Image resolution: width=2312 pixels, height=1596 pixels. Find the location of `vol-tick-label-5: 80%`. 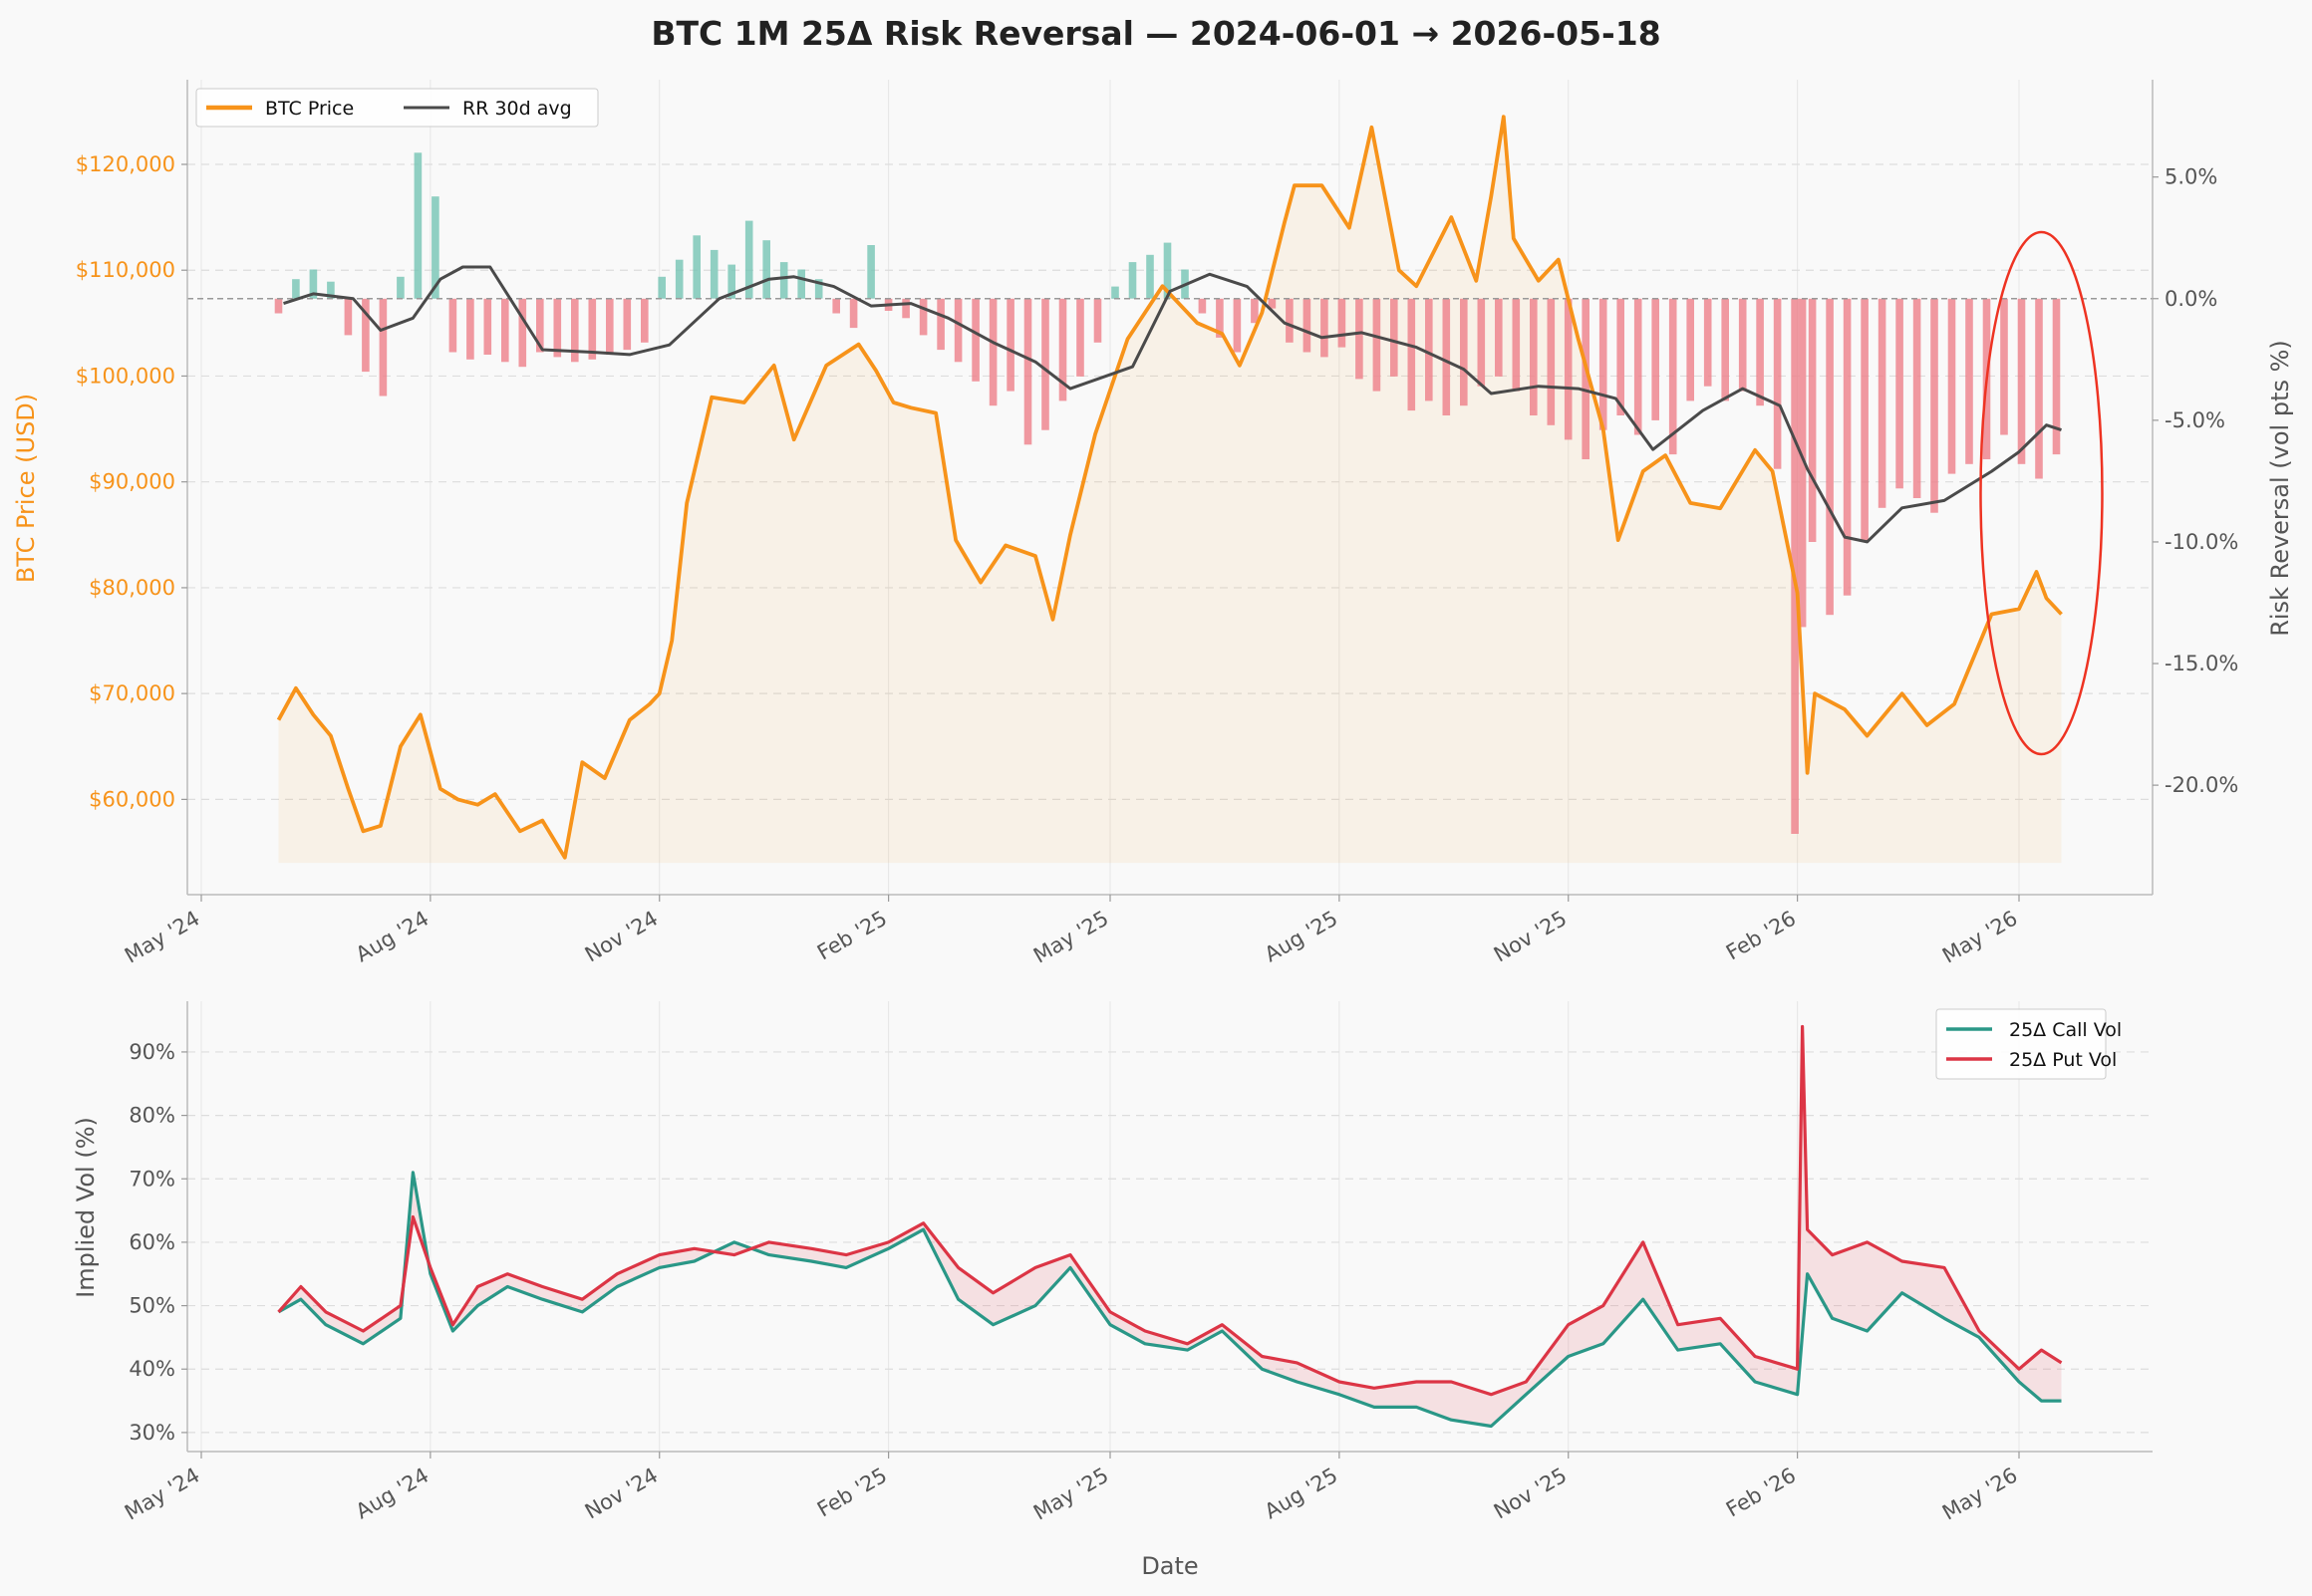

vol-tick-label-5: 80% is located at coordinates (152, 1116).